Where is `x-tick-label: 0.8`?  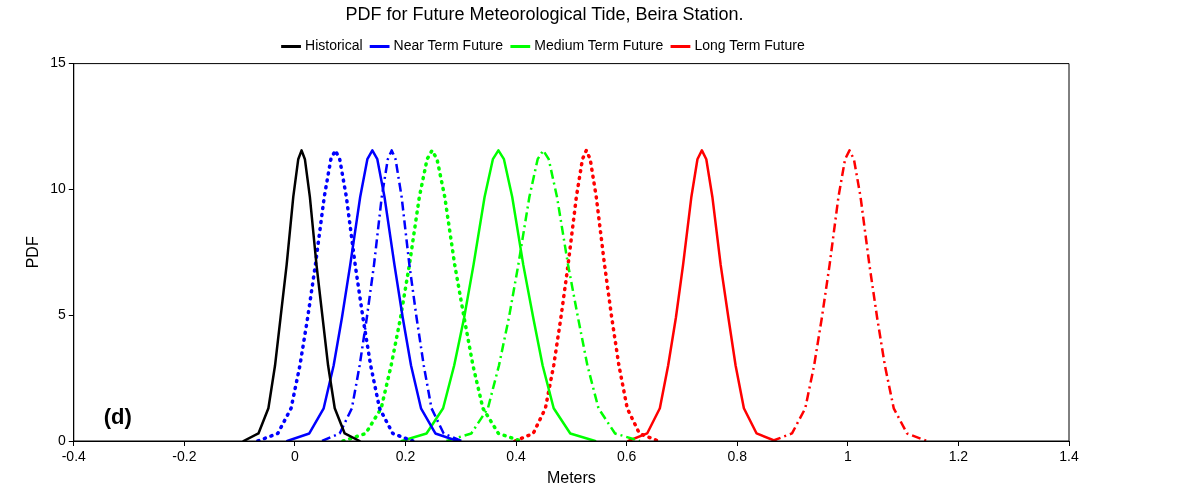 x-tick-label: 0.8 is located at coordinates (737, 456).